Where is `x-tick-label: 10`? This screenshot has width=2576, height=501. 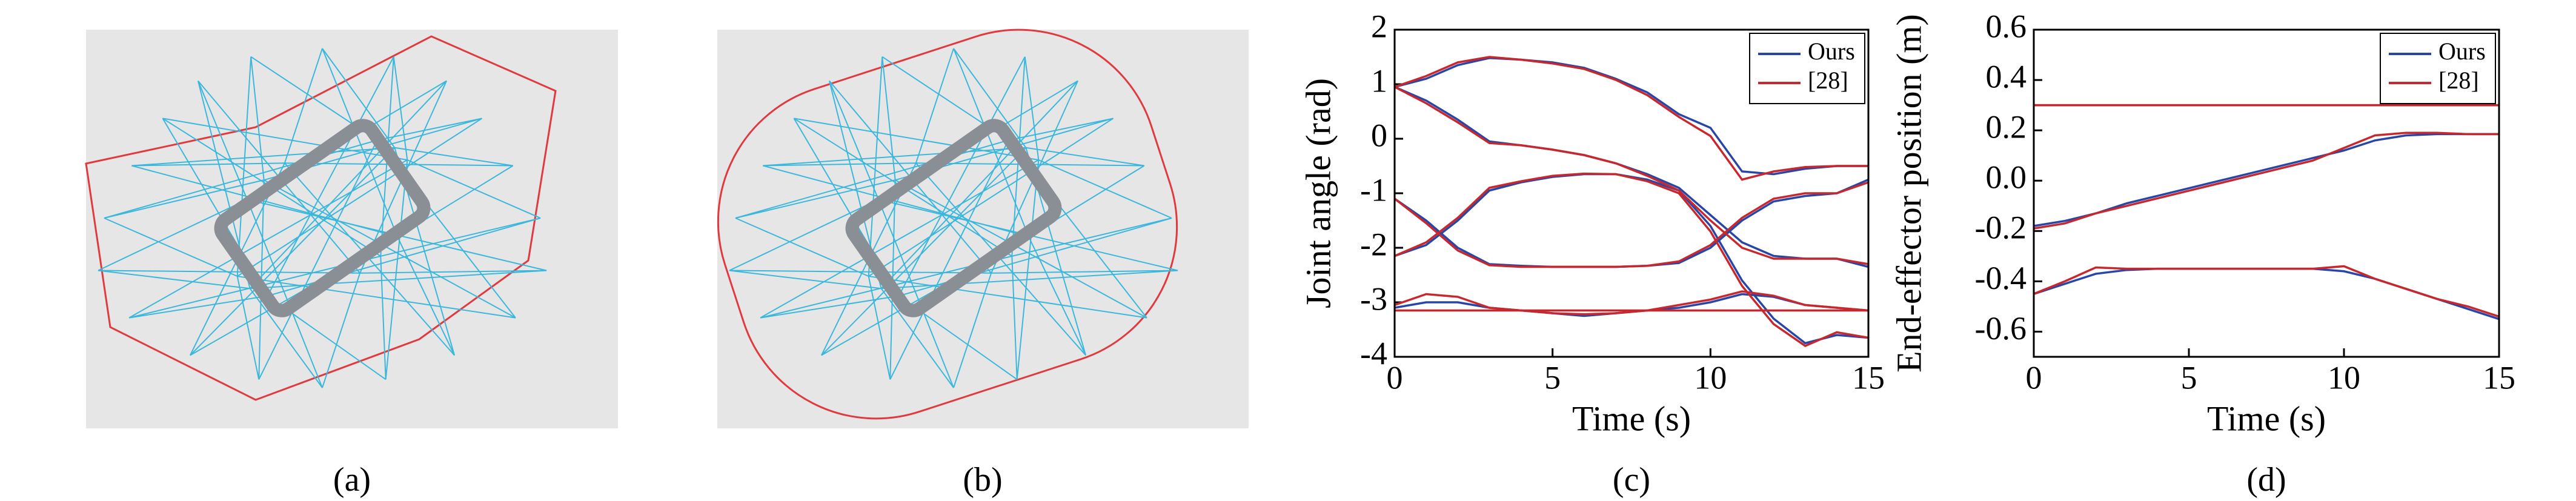 x-tick-label: 10 is located at coordinates (1710, 377).